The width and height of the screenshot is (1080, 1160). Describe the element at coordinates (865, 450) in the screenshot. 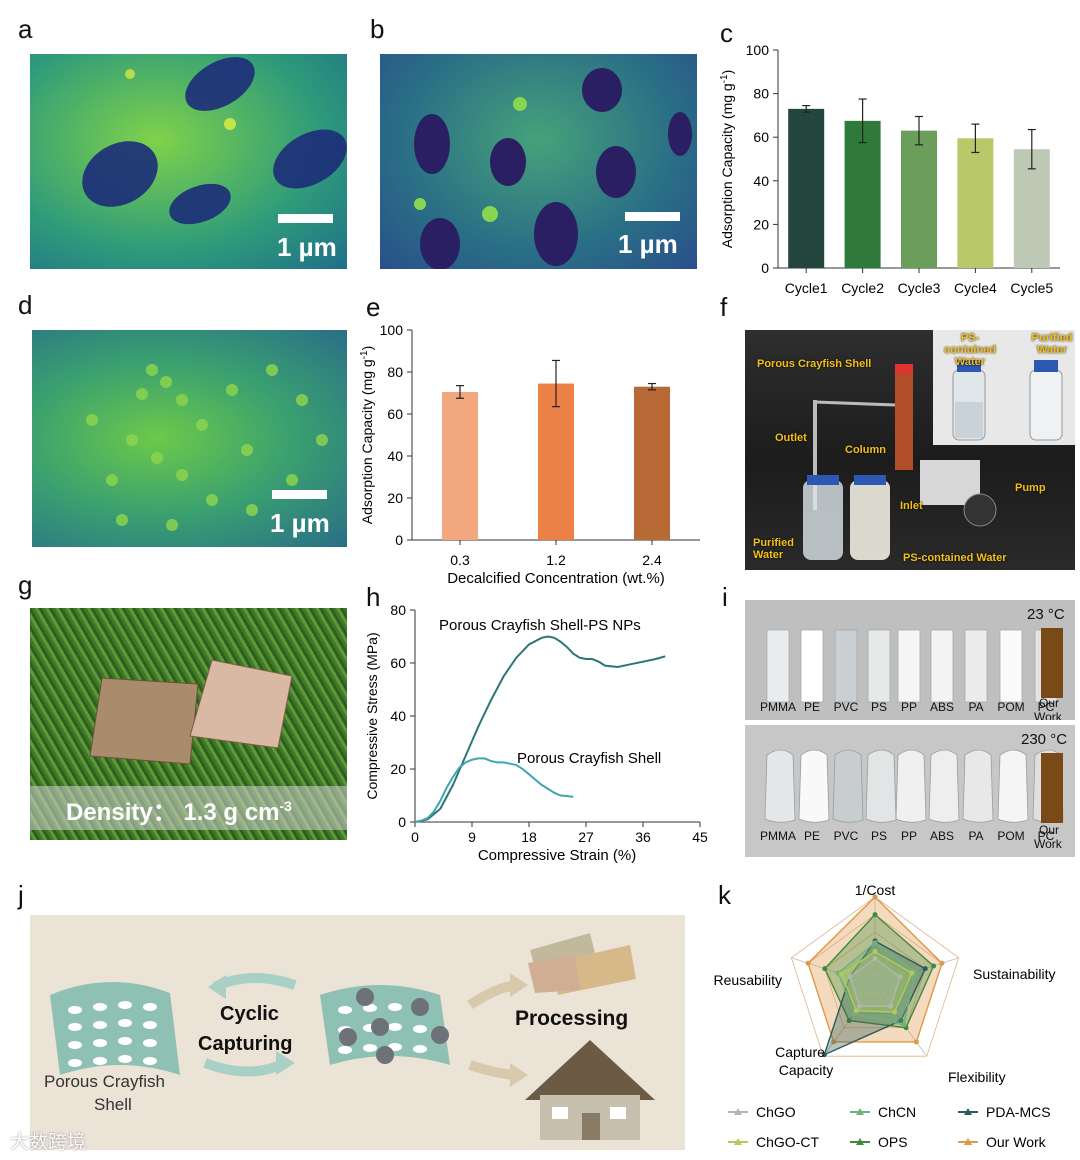

I see `f-label-column: Column` at that location.